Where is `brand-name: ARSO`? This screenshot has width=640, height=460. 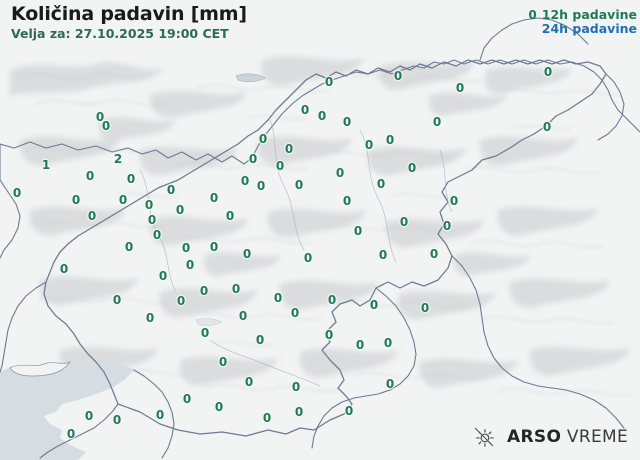 brand-name: ARSO is located at coordinates (534, 437).